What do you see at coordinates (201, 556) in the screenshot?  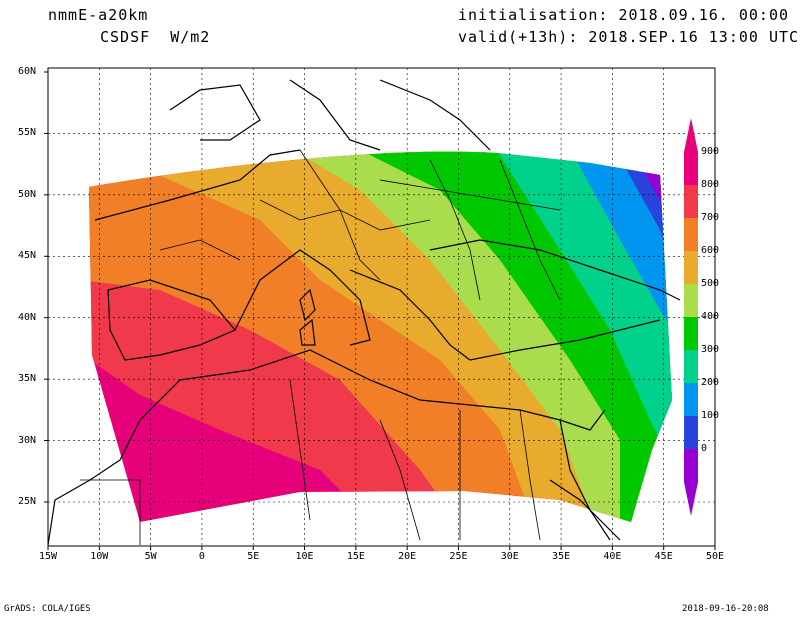 I see `lon-tick-label: 0` at bounding box center [201, 556].